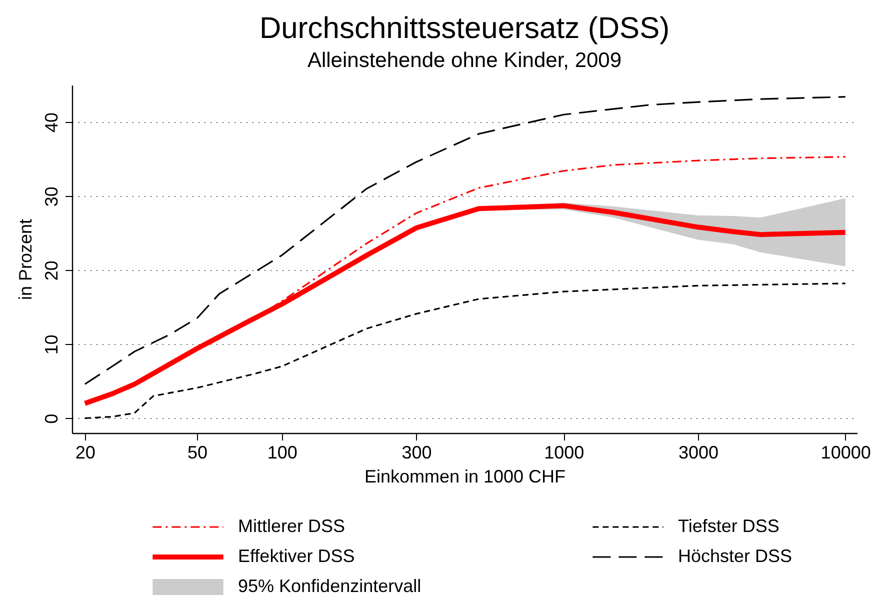  Describe the element at coordinates (464, 28) in the screenshot. I see `chart-title: Durchschnittssteuersatz (DSS)` at that location.